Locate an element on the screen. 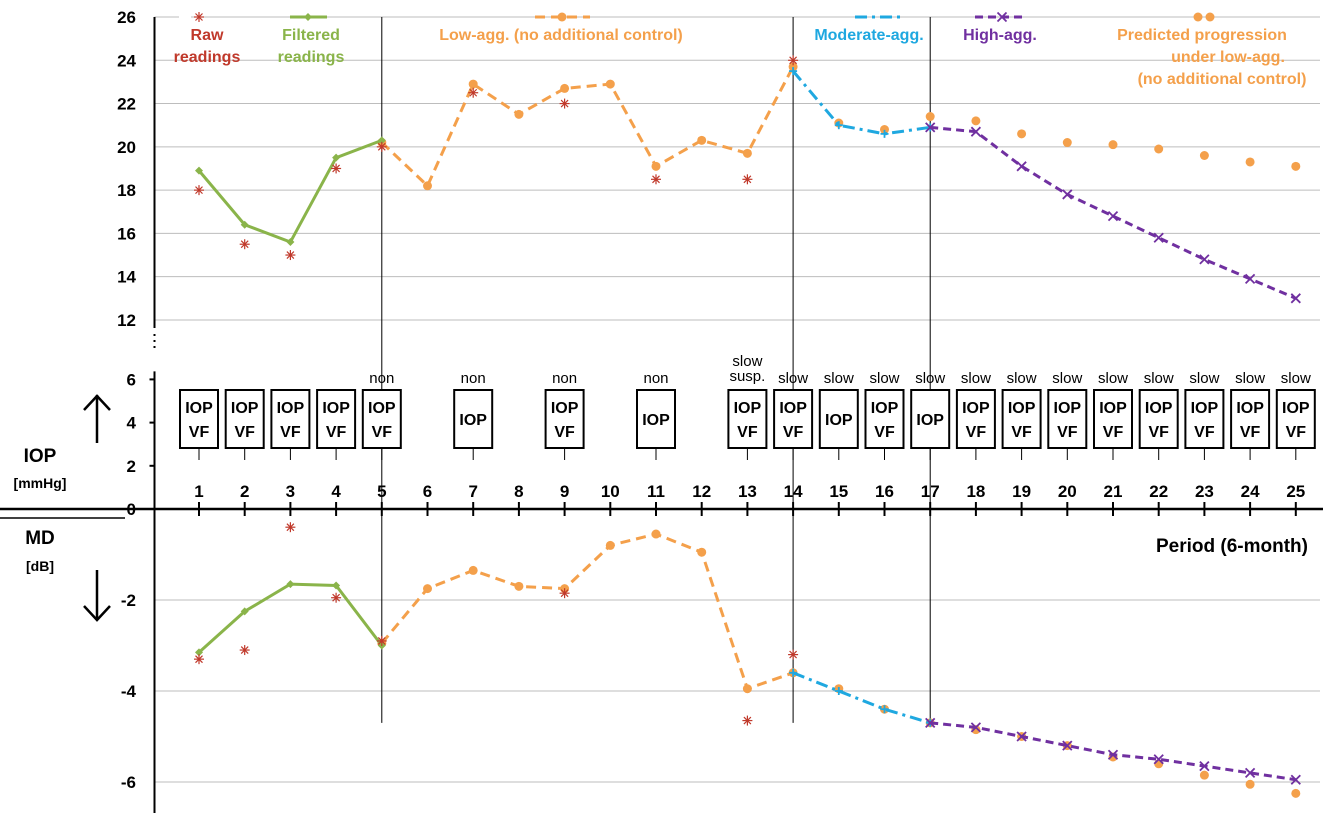 The image size is (1335, 813). iop-tick-label: 14 is located at coordinates (126, 277).